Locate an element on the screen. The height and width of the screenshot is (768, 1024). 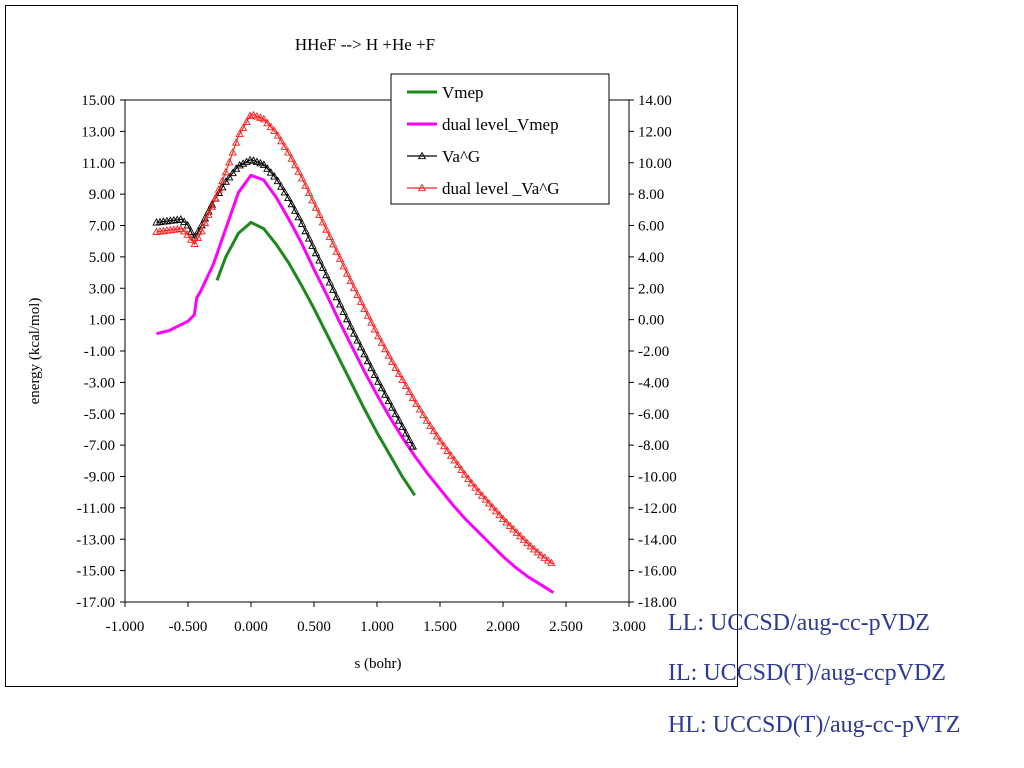
x-tick-label: 2.500 is located at coordinates (566, 627).